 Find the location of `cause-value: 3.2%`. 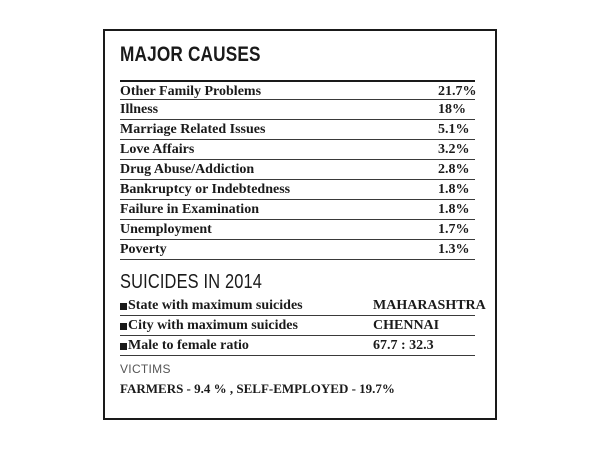

cause-value: 3.2% is located at coordinates (454, 149).